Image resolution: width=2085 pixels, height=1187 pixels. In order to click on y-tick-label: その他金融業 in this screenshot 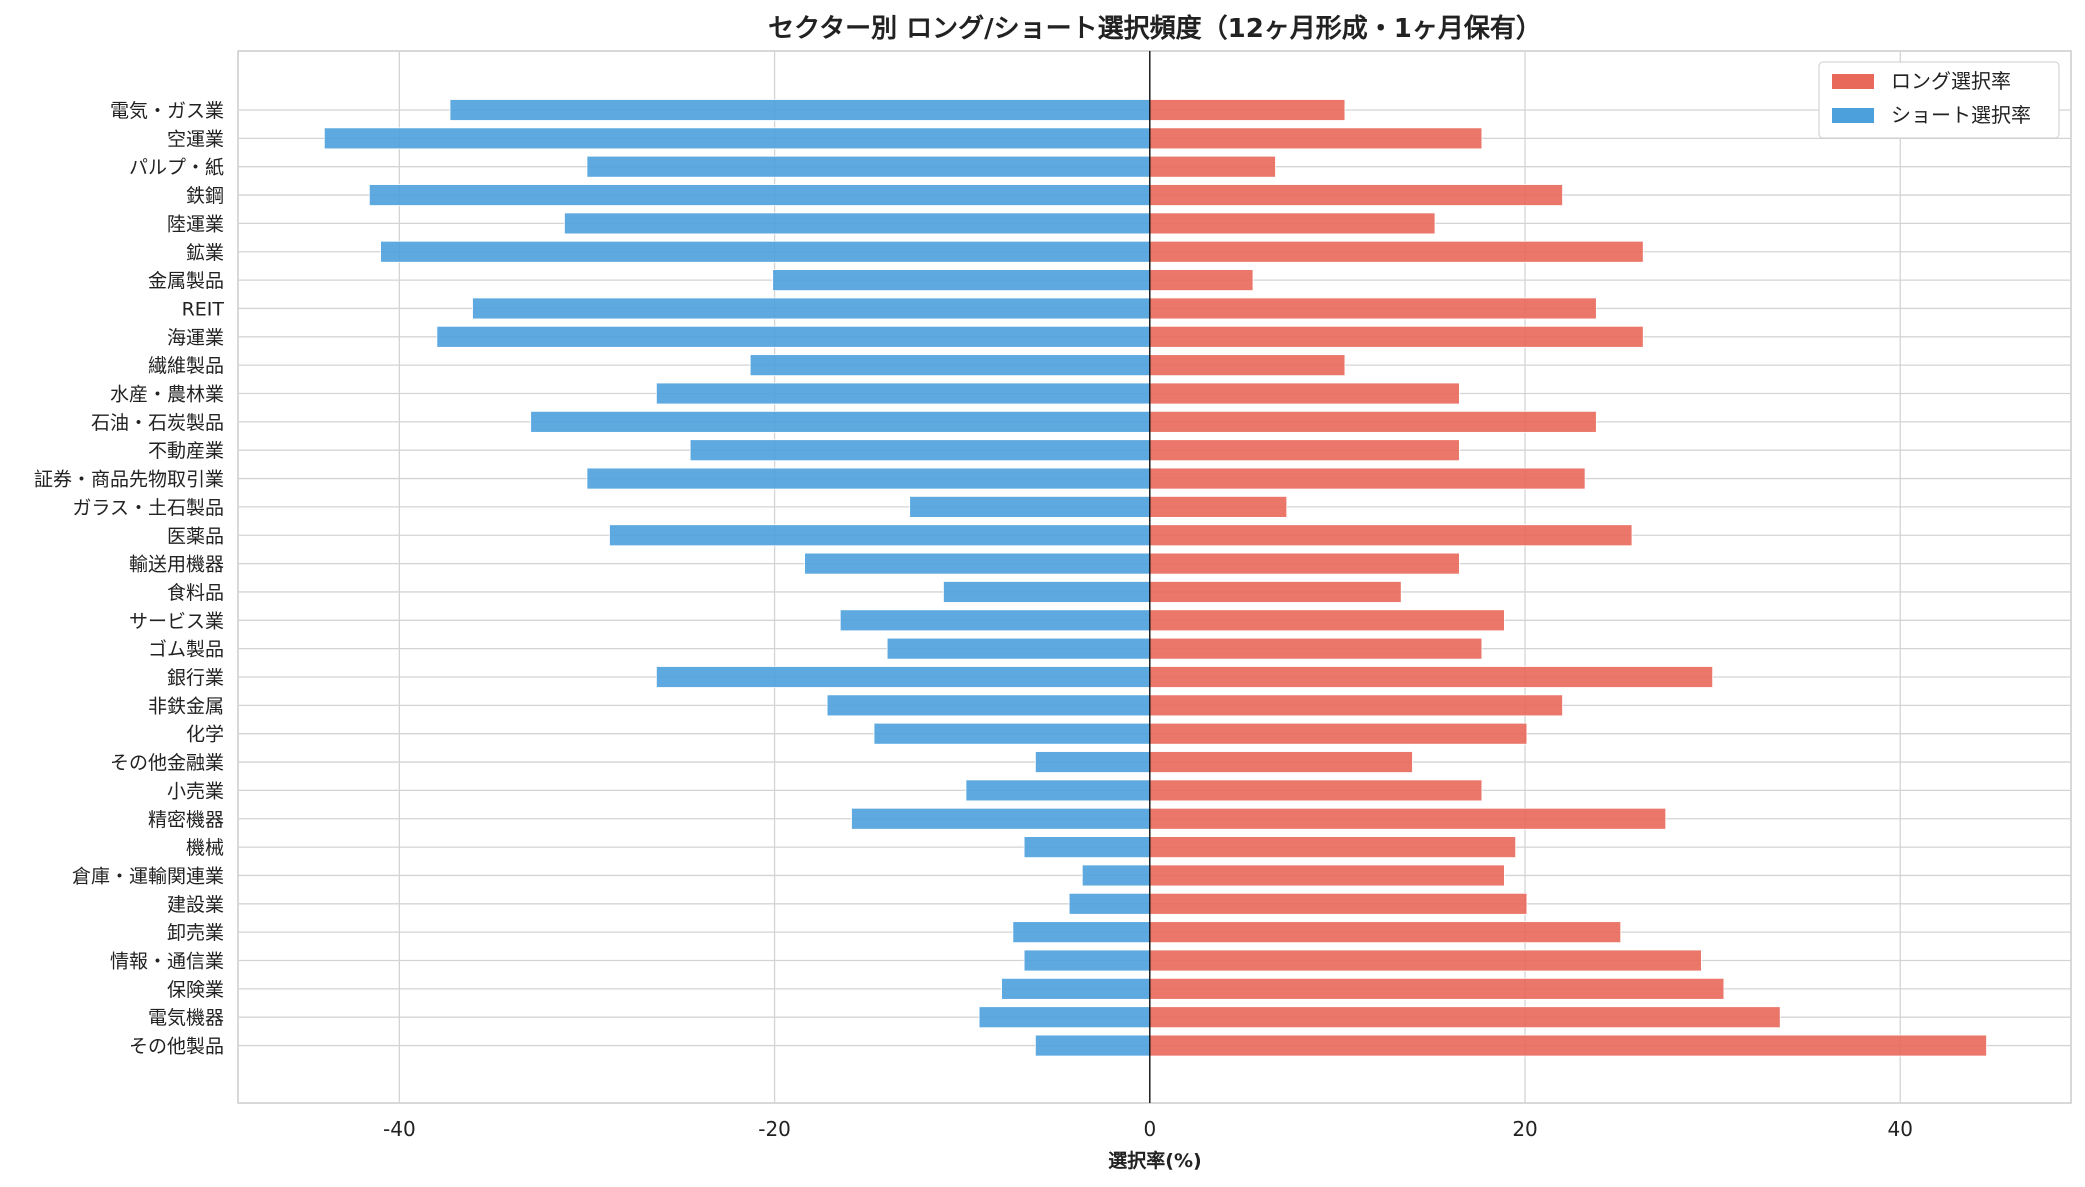, I will do `click(167, 763)`.